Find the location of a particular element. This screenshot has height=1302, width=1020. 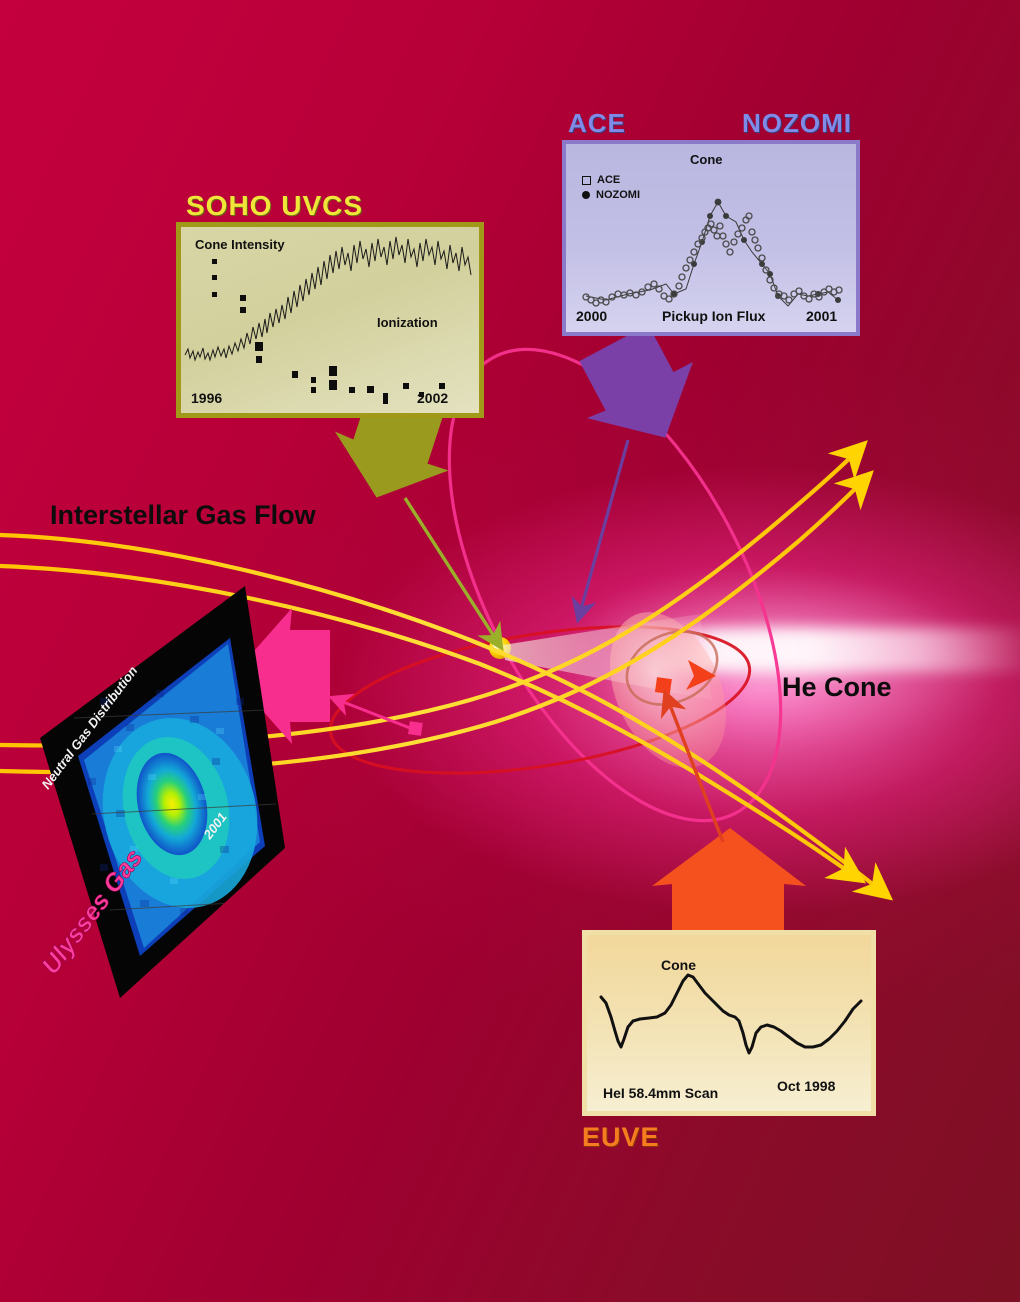

filled-circle-icon is located at coordinates (586, 195).